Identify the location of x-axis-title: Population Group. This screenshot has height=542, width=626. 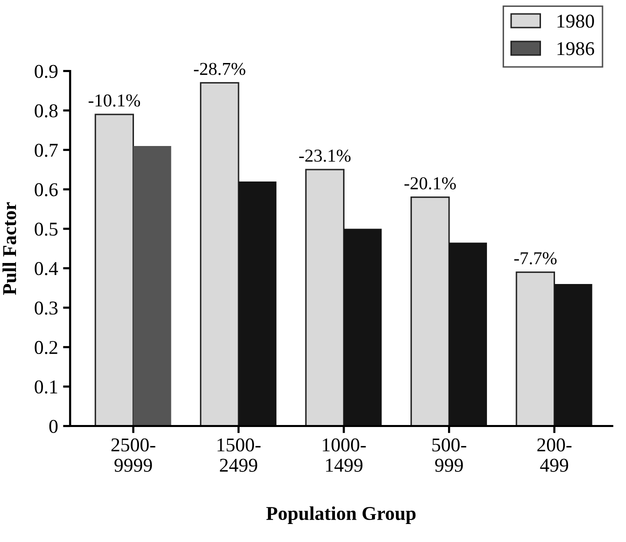
(341, 515).